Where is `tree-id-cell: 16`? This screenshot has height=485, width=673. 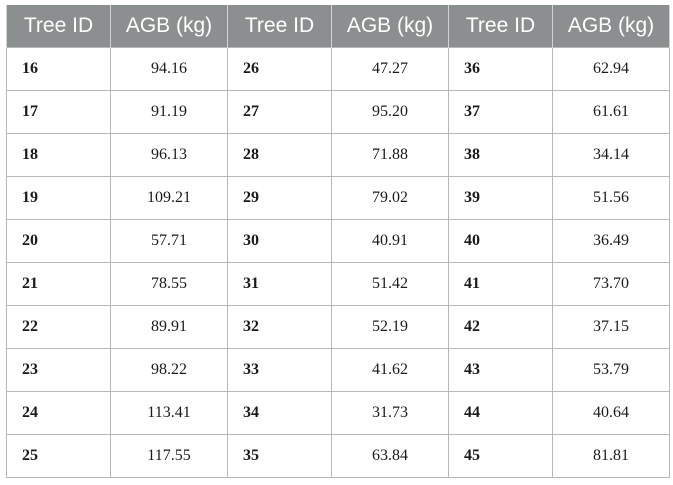
tree-id-cell: 16 is located at coordinates (58, 69).